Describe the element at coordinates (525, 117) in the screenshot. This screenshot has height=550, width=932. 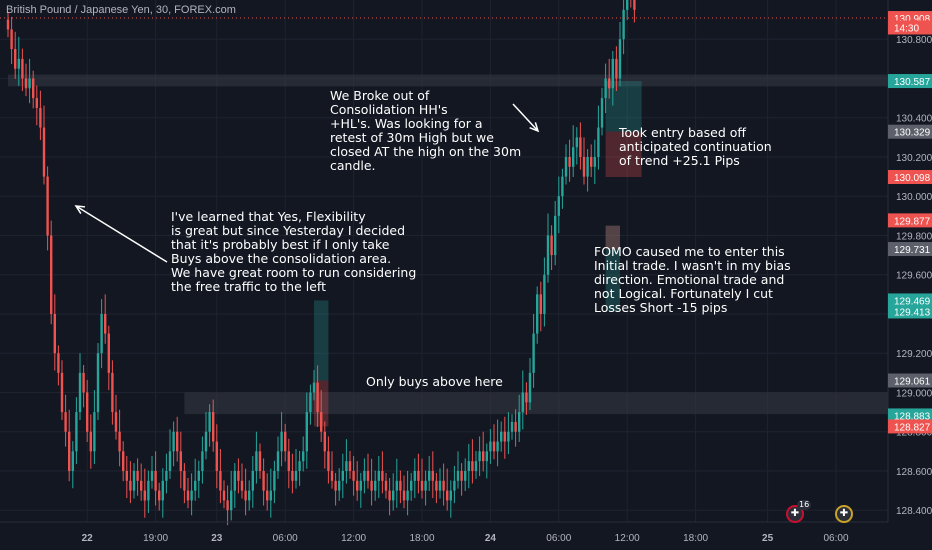
I see `breakout-arrow` at that location.